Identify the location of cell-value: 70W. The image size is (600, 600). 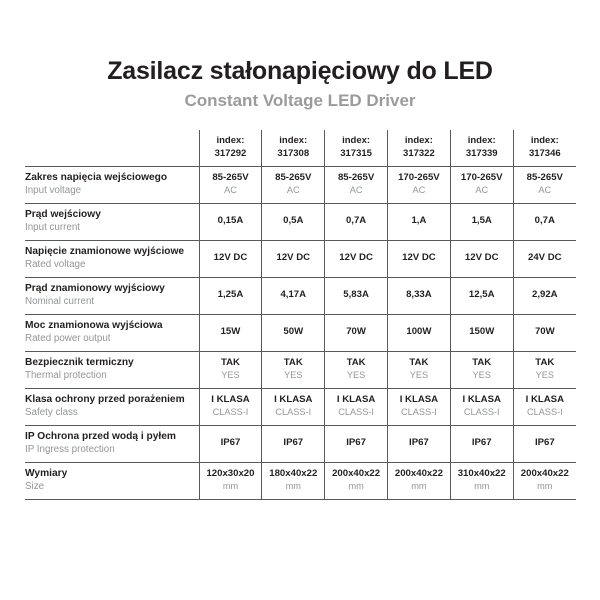
(544, 332).